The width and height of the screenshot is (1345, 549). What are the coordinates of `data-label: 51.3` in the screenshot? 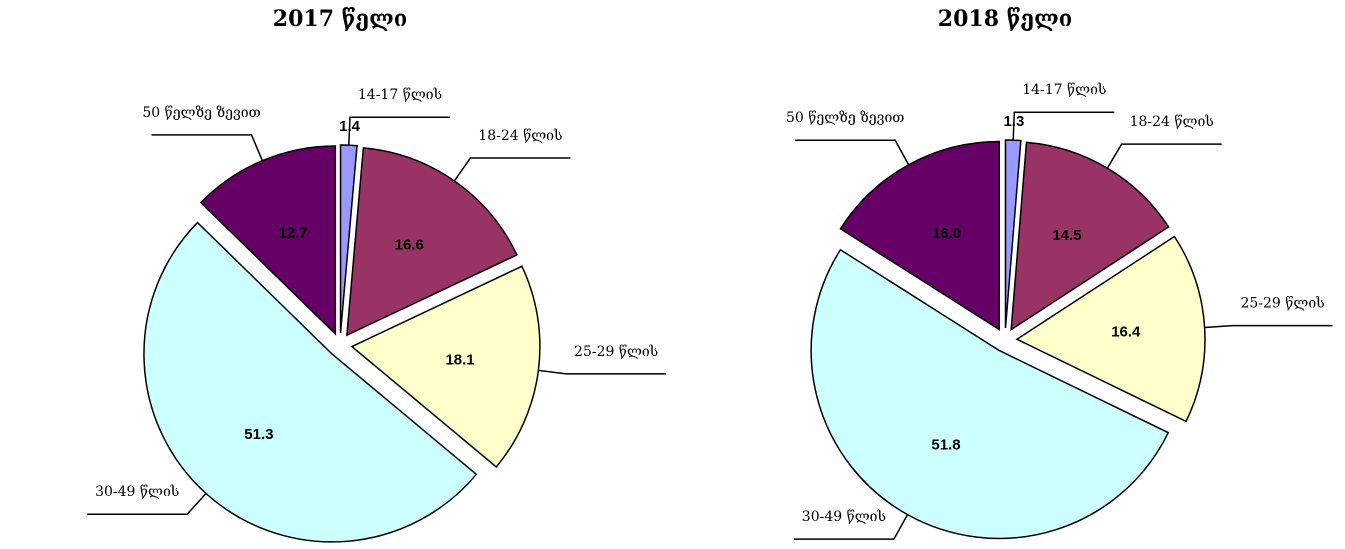 It's located at (258, 434).